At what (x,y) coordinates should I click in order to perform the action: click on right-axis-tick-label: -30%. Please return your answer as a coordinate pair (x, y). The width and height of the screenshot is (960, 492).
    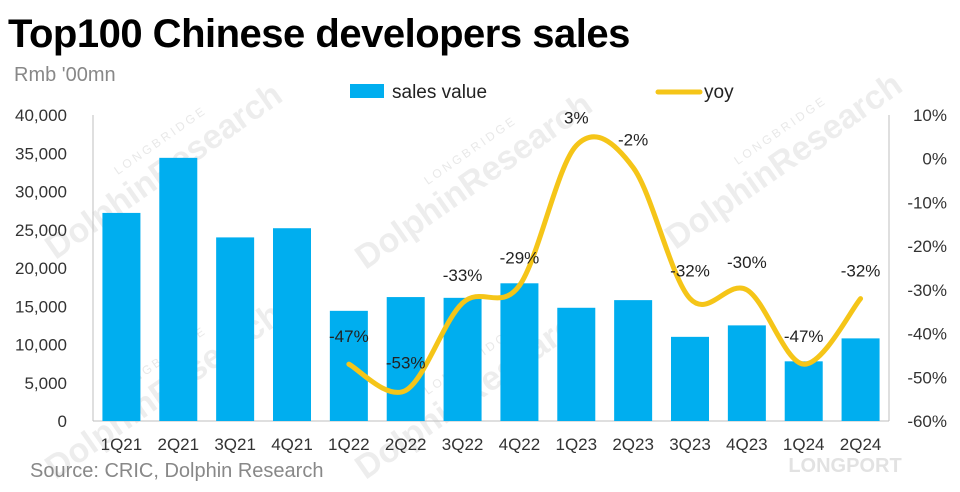
    Looking at the image, I should click on (927, 290).